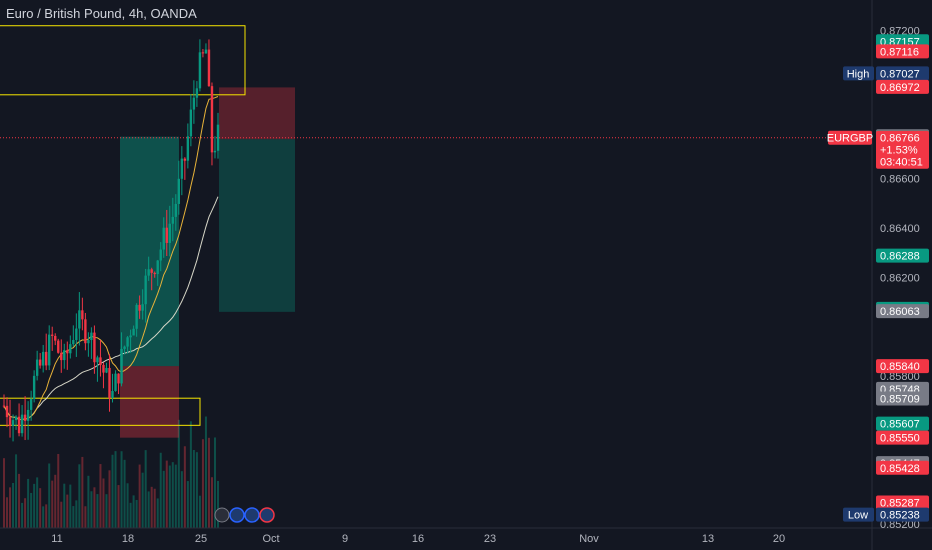 The width and height of the screenshot is (932, 550). I want to click on price-tag-value: 0.86288, so click(900, 257).